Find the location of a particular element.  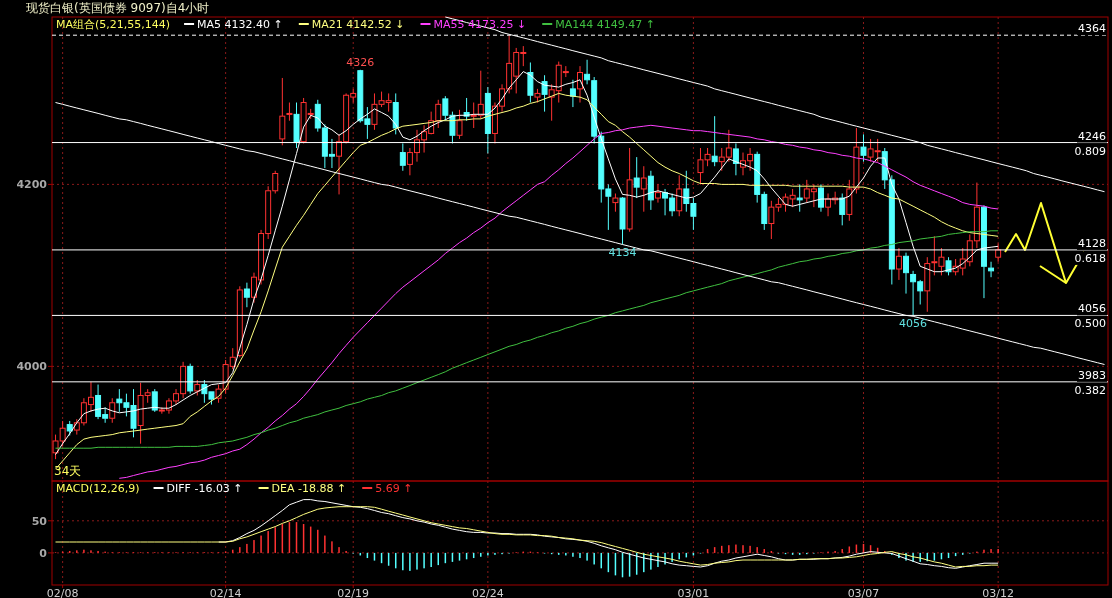

annotation: 4326 is located at coordinates (360, 62).